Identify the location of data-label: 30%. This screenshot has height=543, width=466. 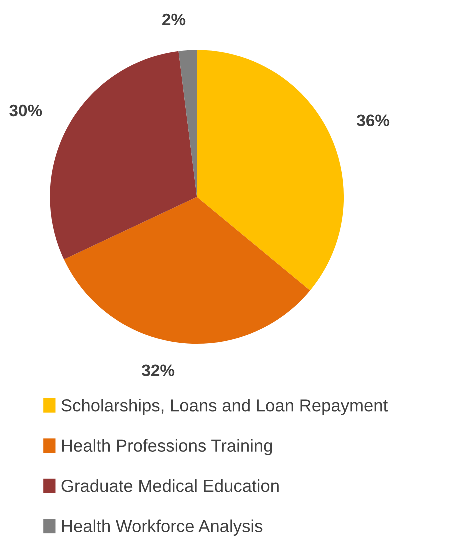
(26, 110).